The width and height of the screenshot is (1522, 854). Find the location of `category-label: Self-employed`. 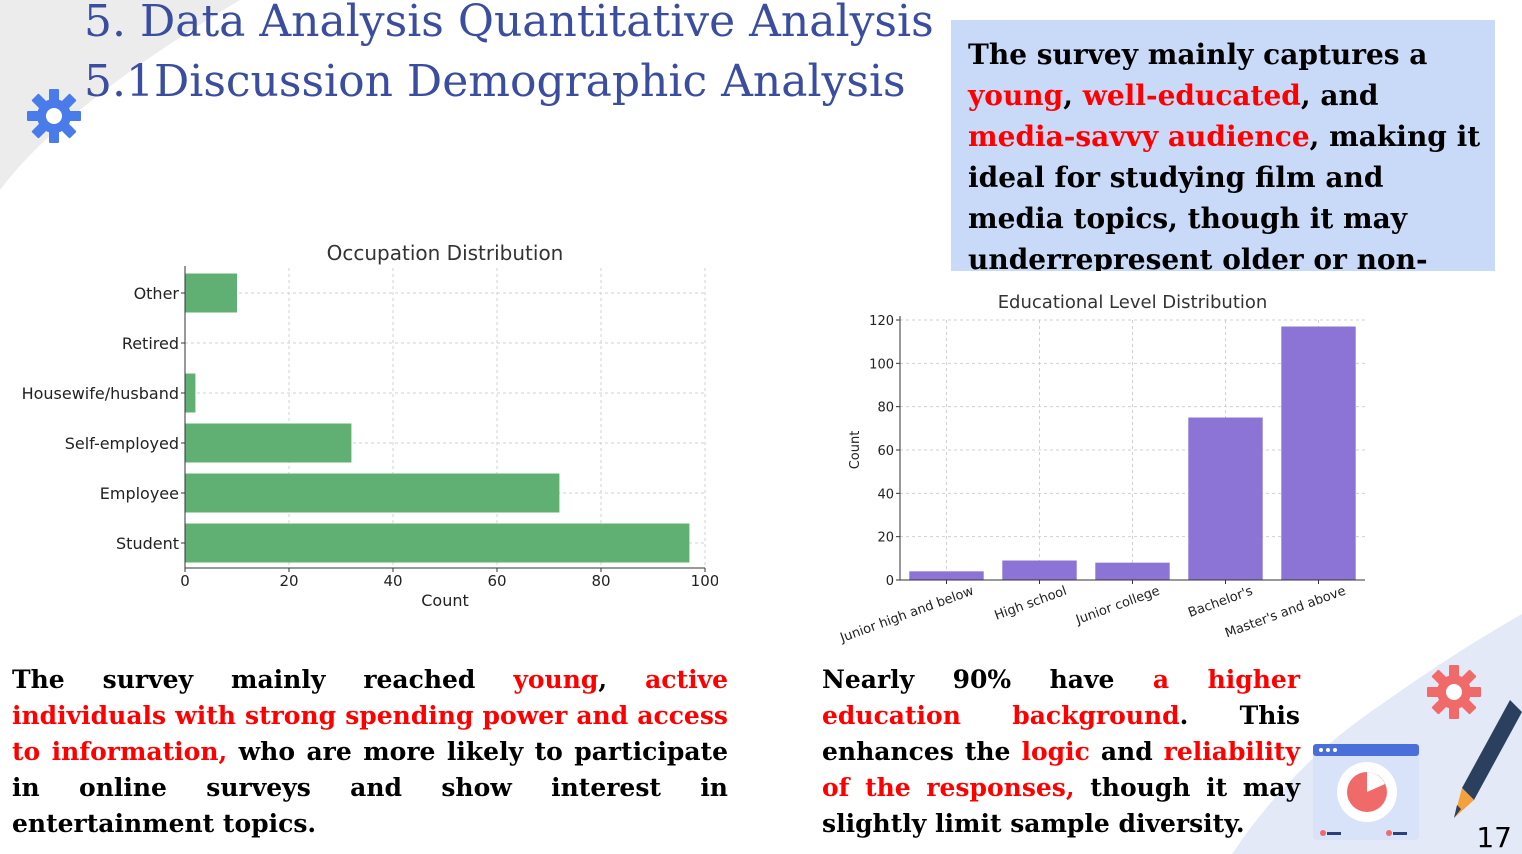

category-label: Self-employed is located at coordinates (122, 443).